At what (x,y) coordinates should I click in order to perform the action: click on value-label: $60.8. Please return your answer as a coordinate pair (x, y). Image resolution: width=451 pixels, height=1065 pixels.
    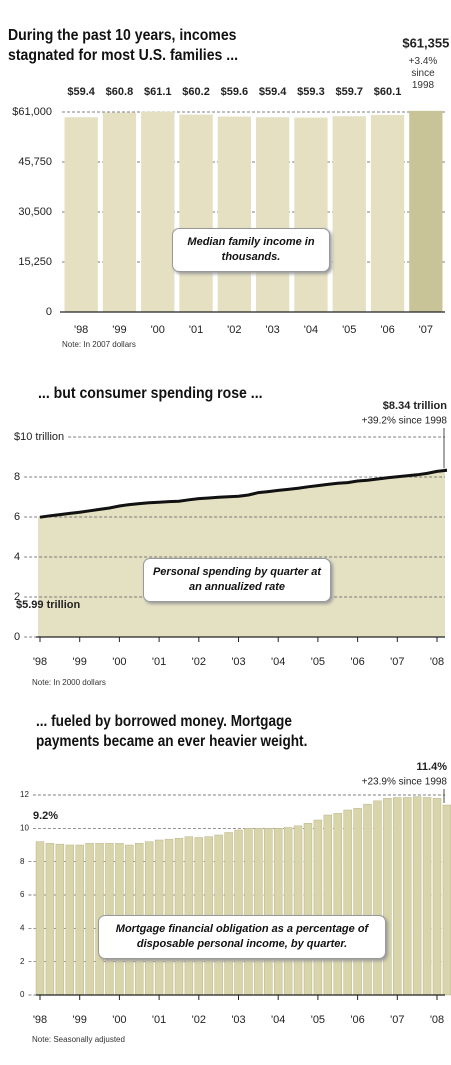
    Looking at the image, I should click on (120, 92).